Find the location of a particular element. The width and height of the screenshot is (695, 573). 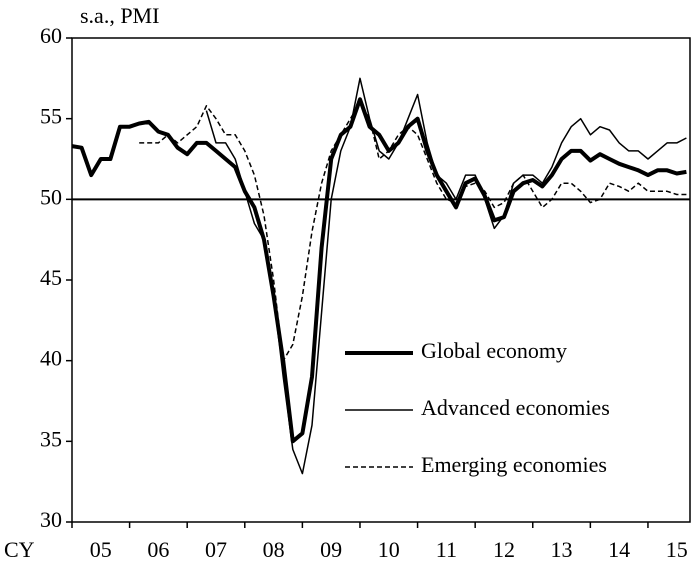

y-tick-label: 30 is located at coordinates (51, 519).